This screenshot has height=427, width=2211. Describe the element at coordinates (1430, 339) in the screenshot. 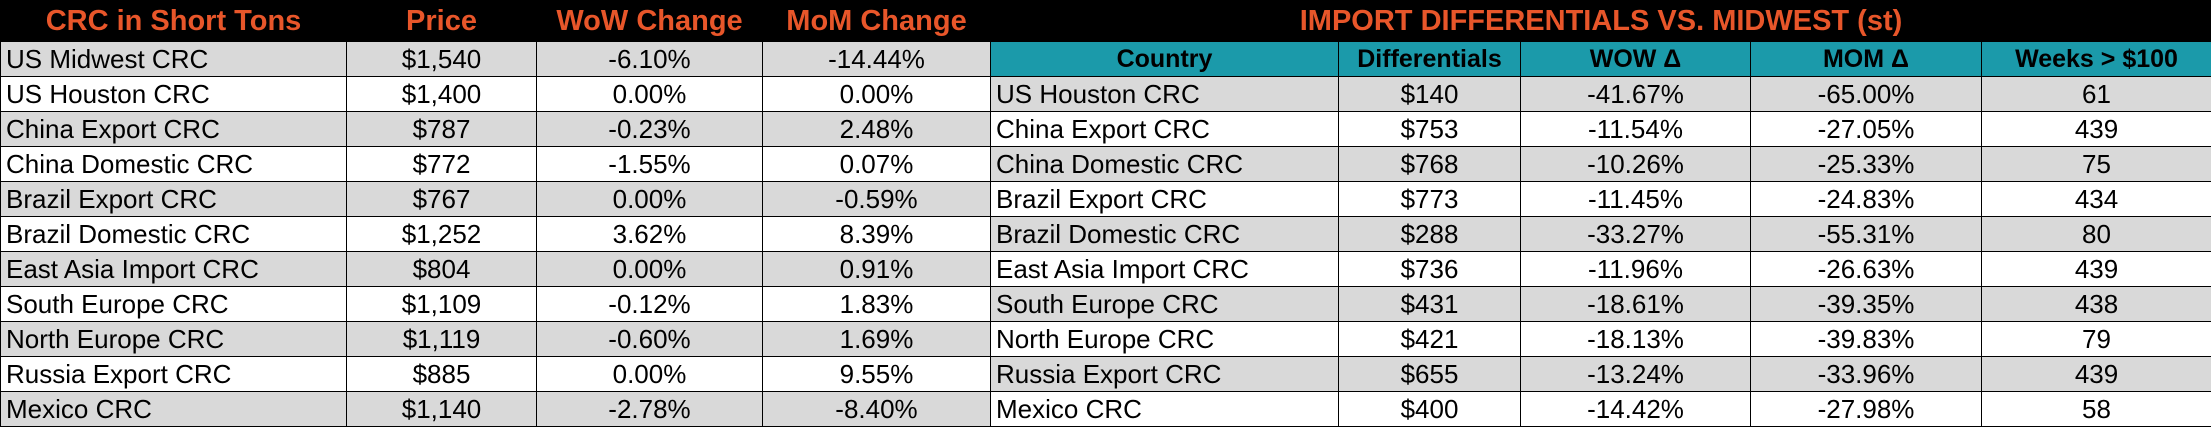

I see `row-differential-cell: $421` at that location.